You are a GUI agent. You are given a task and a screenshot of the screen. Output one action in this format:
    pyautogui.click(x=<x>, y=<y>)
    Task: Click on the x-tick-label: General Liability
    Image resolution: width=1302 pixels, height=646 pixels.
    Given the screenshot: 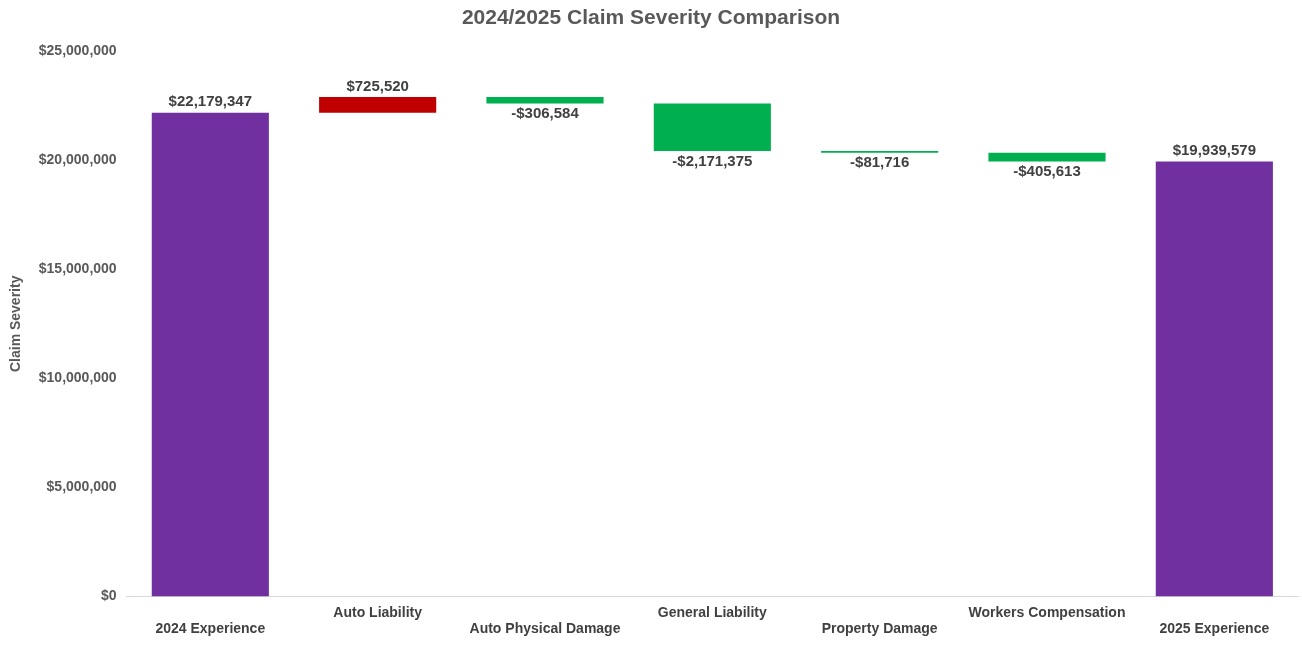 What is the action you would take?
    pyautogui.click(x=712, y=611)
    